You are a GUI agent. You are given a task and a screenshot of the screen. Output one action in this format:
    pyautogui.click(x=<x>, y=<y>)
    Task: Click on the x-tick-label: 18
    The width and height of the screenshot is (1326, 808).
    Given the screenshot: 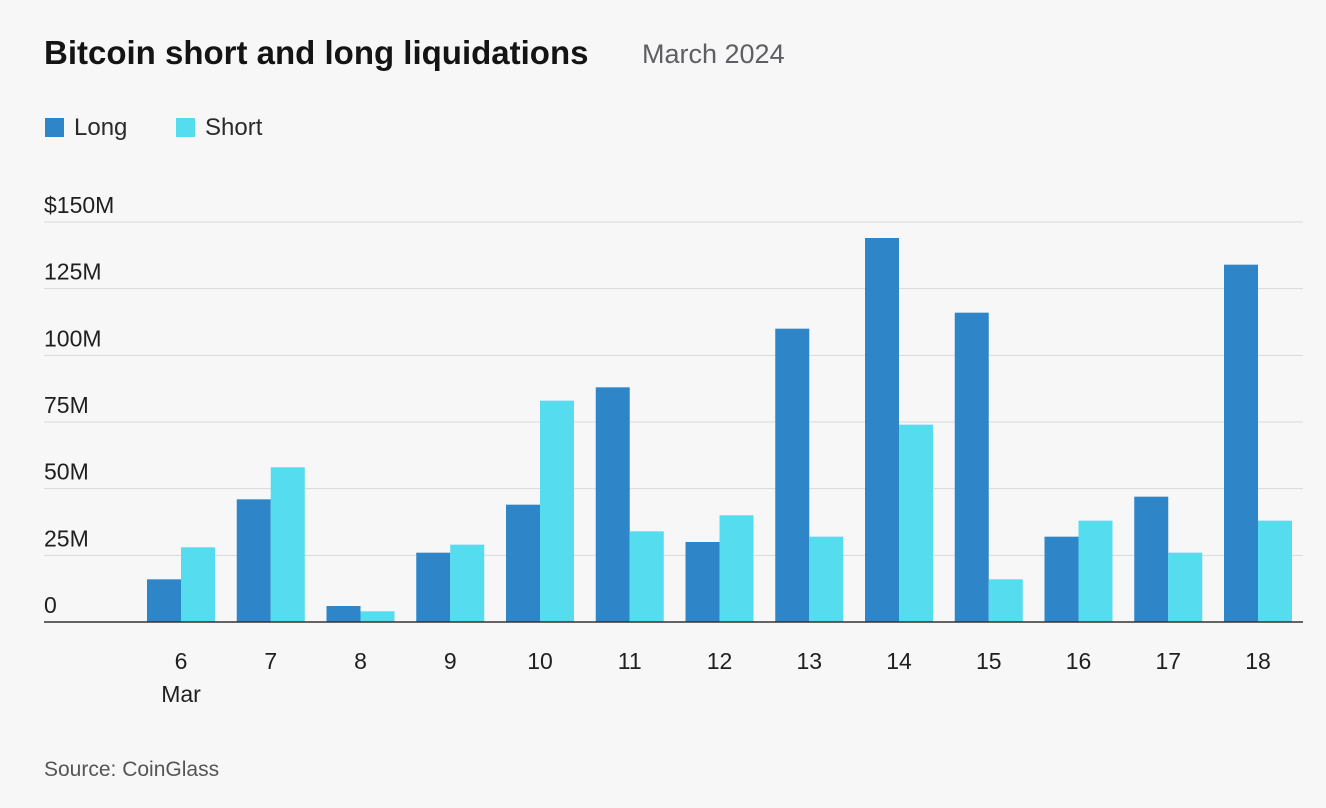 What is the action you would take?
    pyautogui.click(x=1258, y=661)
    